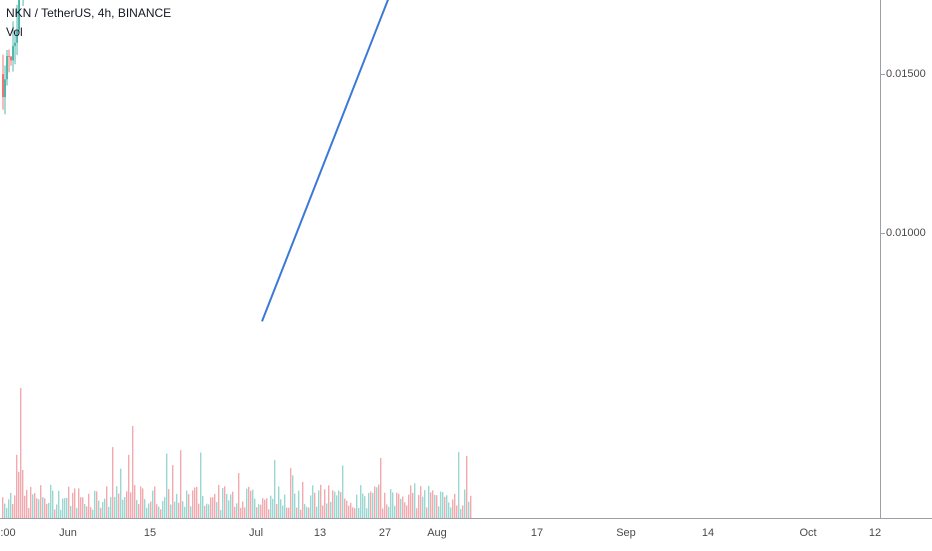 This screenshot has height=551, width=932. I want to click on volume-label: Vol, so click(14, 32).